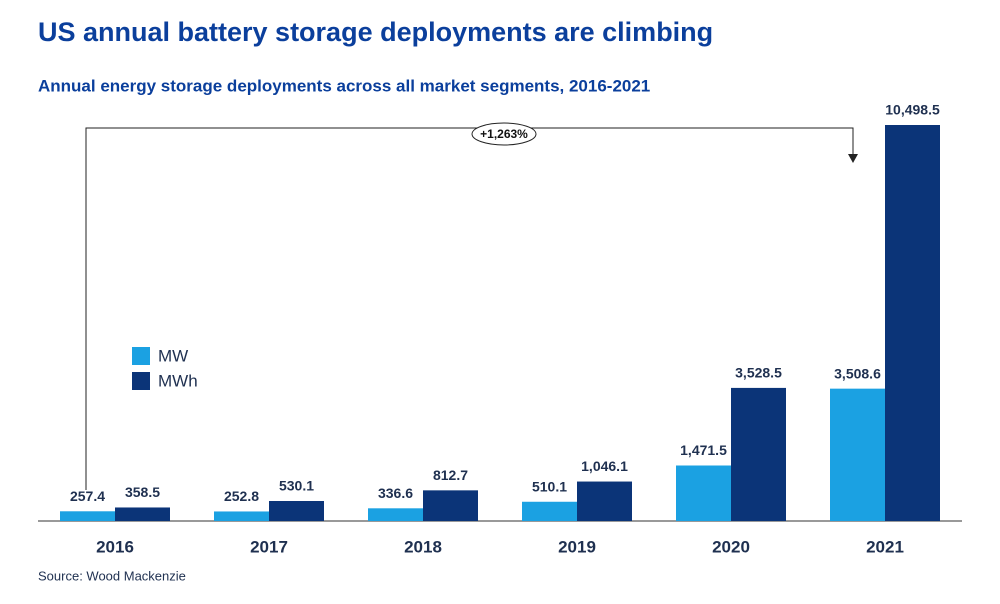 The width and height of the screenshot is (1000, 604). I want to click on x-tick-label: 2018, so click(423, 546).